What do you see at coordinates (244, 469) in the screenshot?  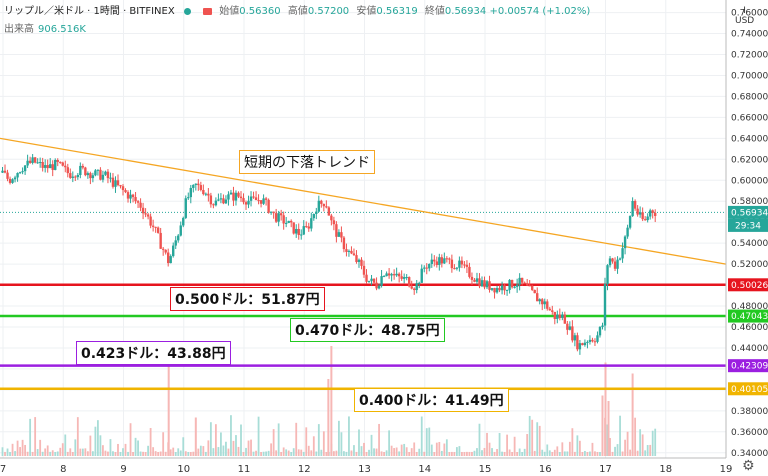 I see `x-tick-label: 11` at bounding box center [244, 469].